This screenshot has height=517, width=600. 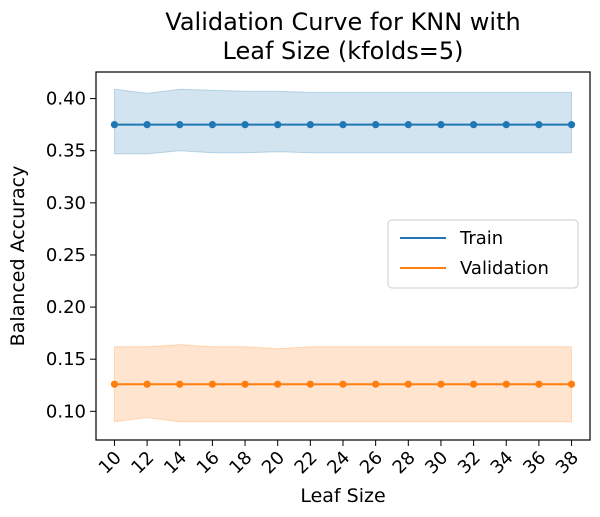 What do you see at coordinates (342, 22) in the screenshot?
I see `chart-title-line-1: Validation Curve for KNN with` at bounding box center [342, 22].